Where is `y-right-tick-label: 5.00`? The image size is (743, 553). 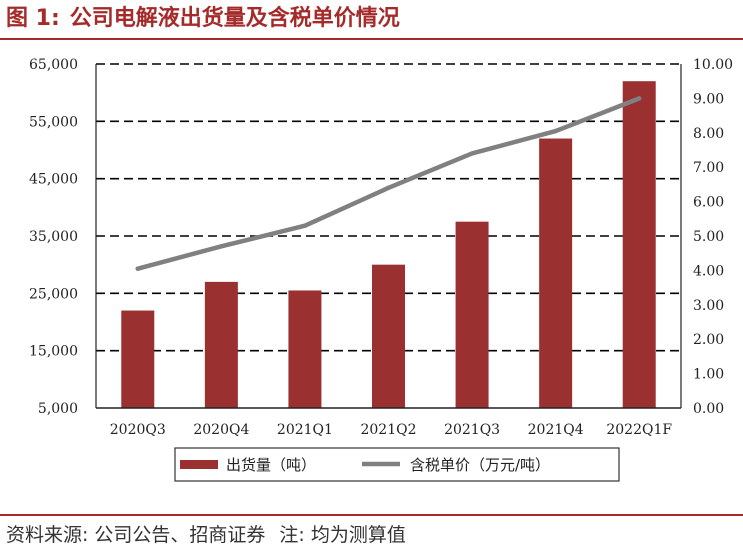
y-right-tick-label: 5.00 is located at coordinates (708, 237).